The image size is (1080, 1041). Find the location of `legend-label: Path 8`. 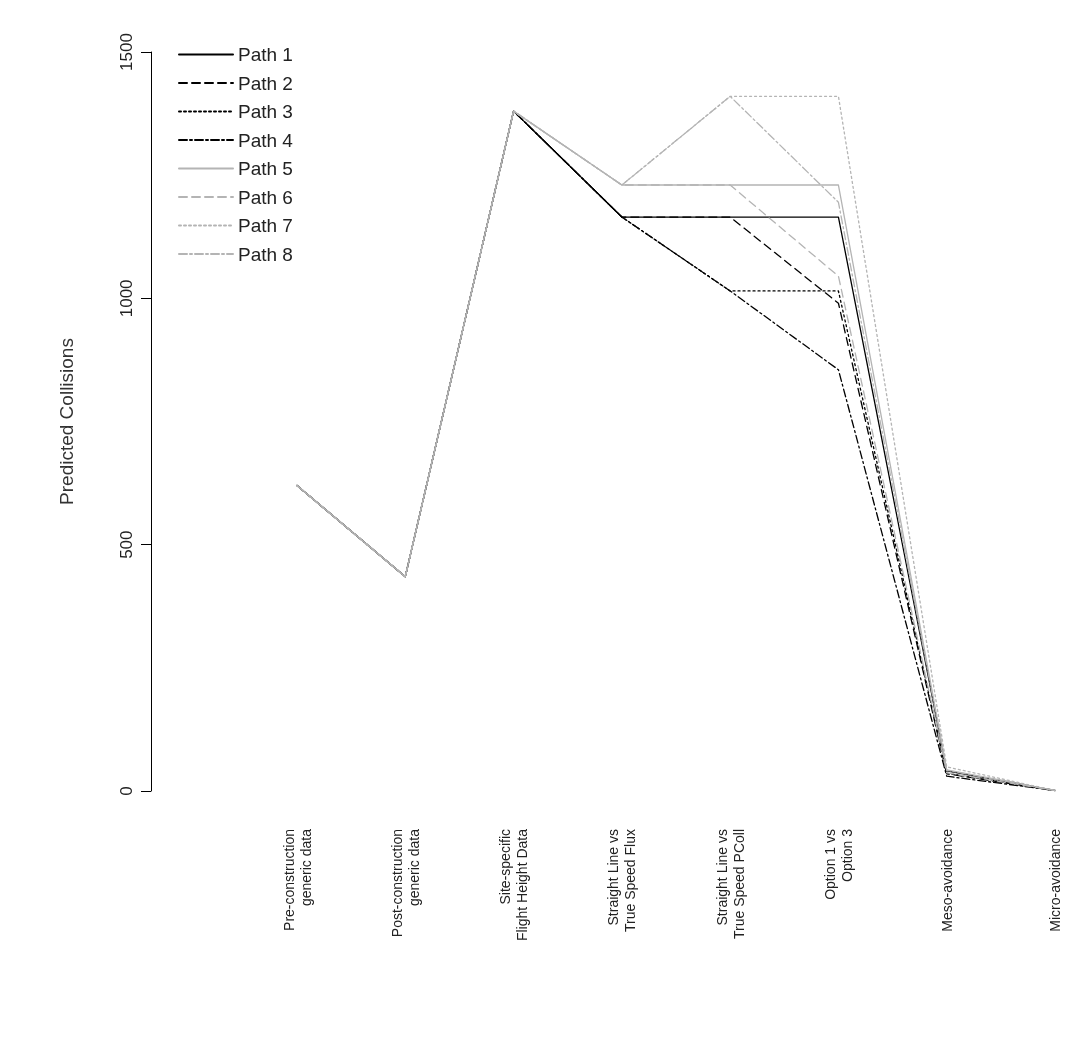

legend-label: Path 8 is located at coordinates (265, 254).